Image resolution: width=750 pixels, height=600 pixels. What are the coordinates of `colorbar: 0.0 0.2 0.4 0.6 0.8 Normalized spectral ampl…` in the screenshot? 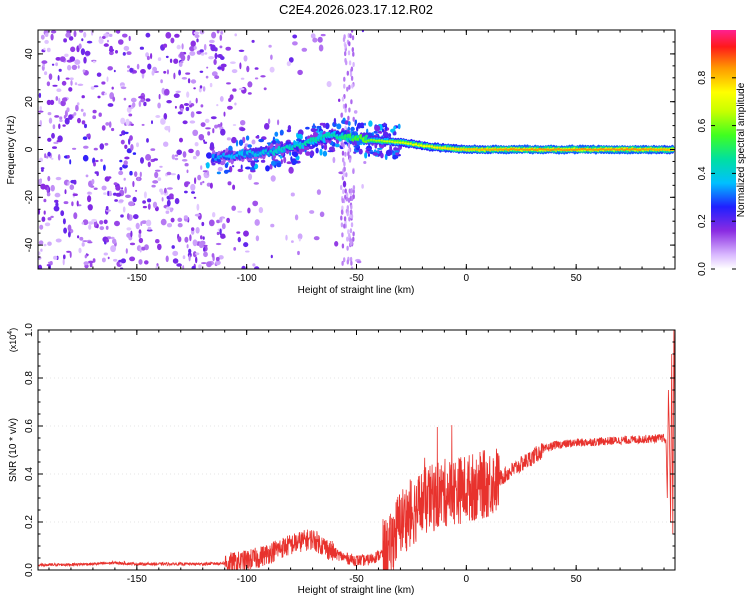 It's located at (722, 153).